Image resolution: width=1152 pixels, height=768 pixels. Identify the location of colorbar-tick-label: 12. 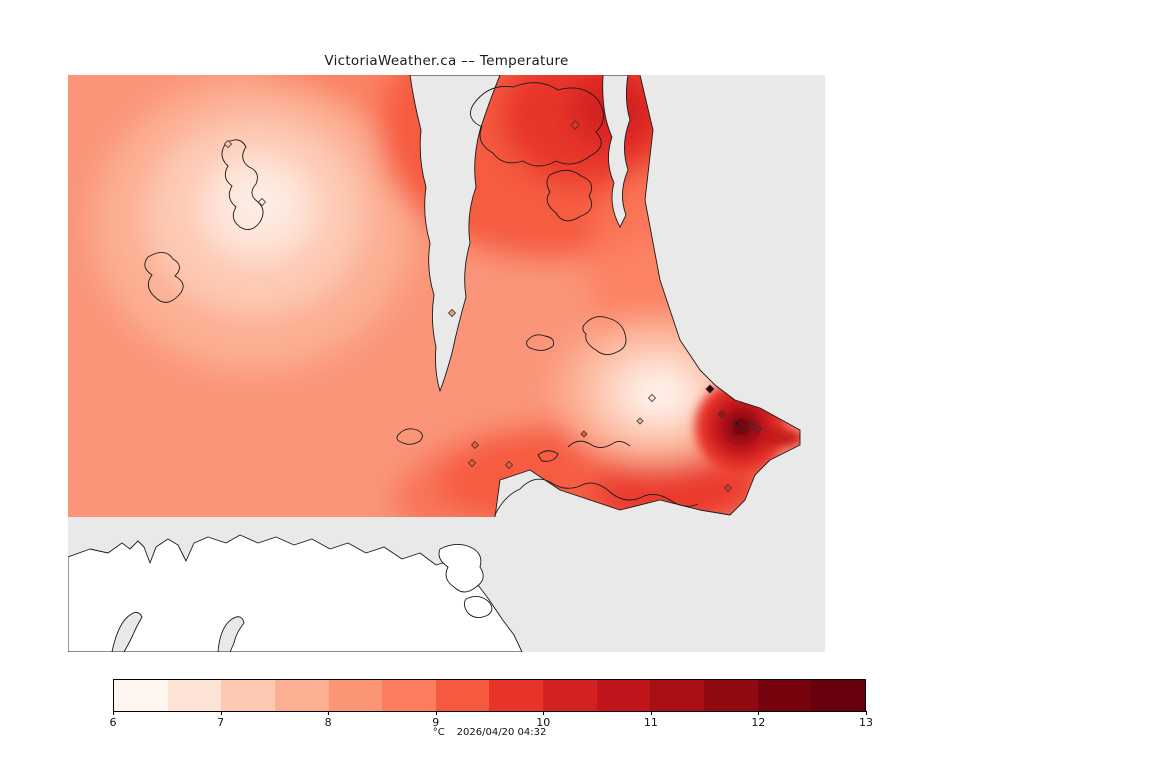
(758, 722).